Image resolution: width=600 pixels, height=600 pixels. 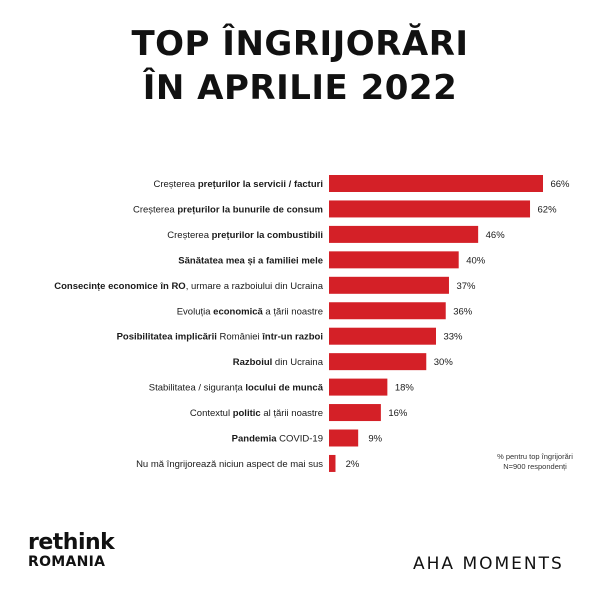 I want to click on value-label-3: 46%, so click(x=496, y=235).